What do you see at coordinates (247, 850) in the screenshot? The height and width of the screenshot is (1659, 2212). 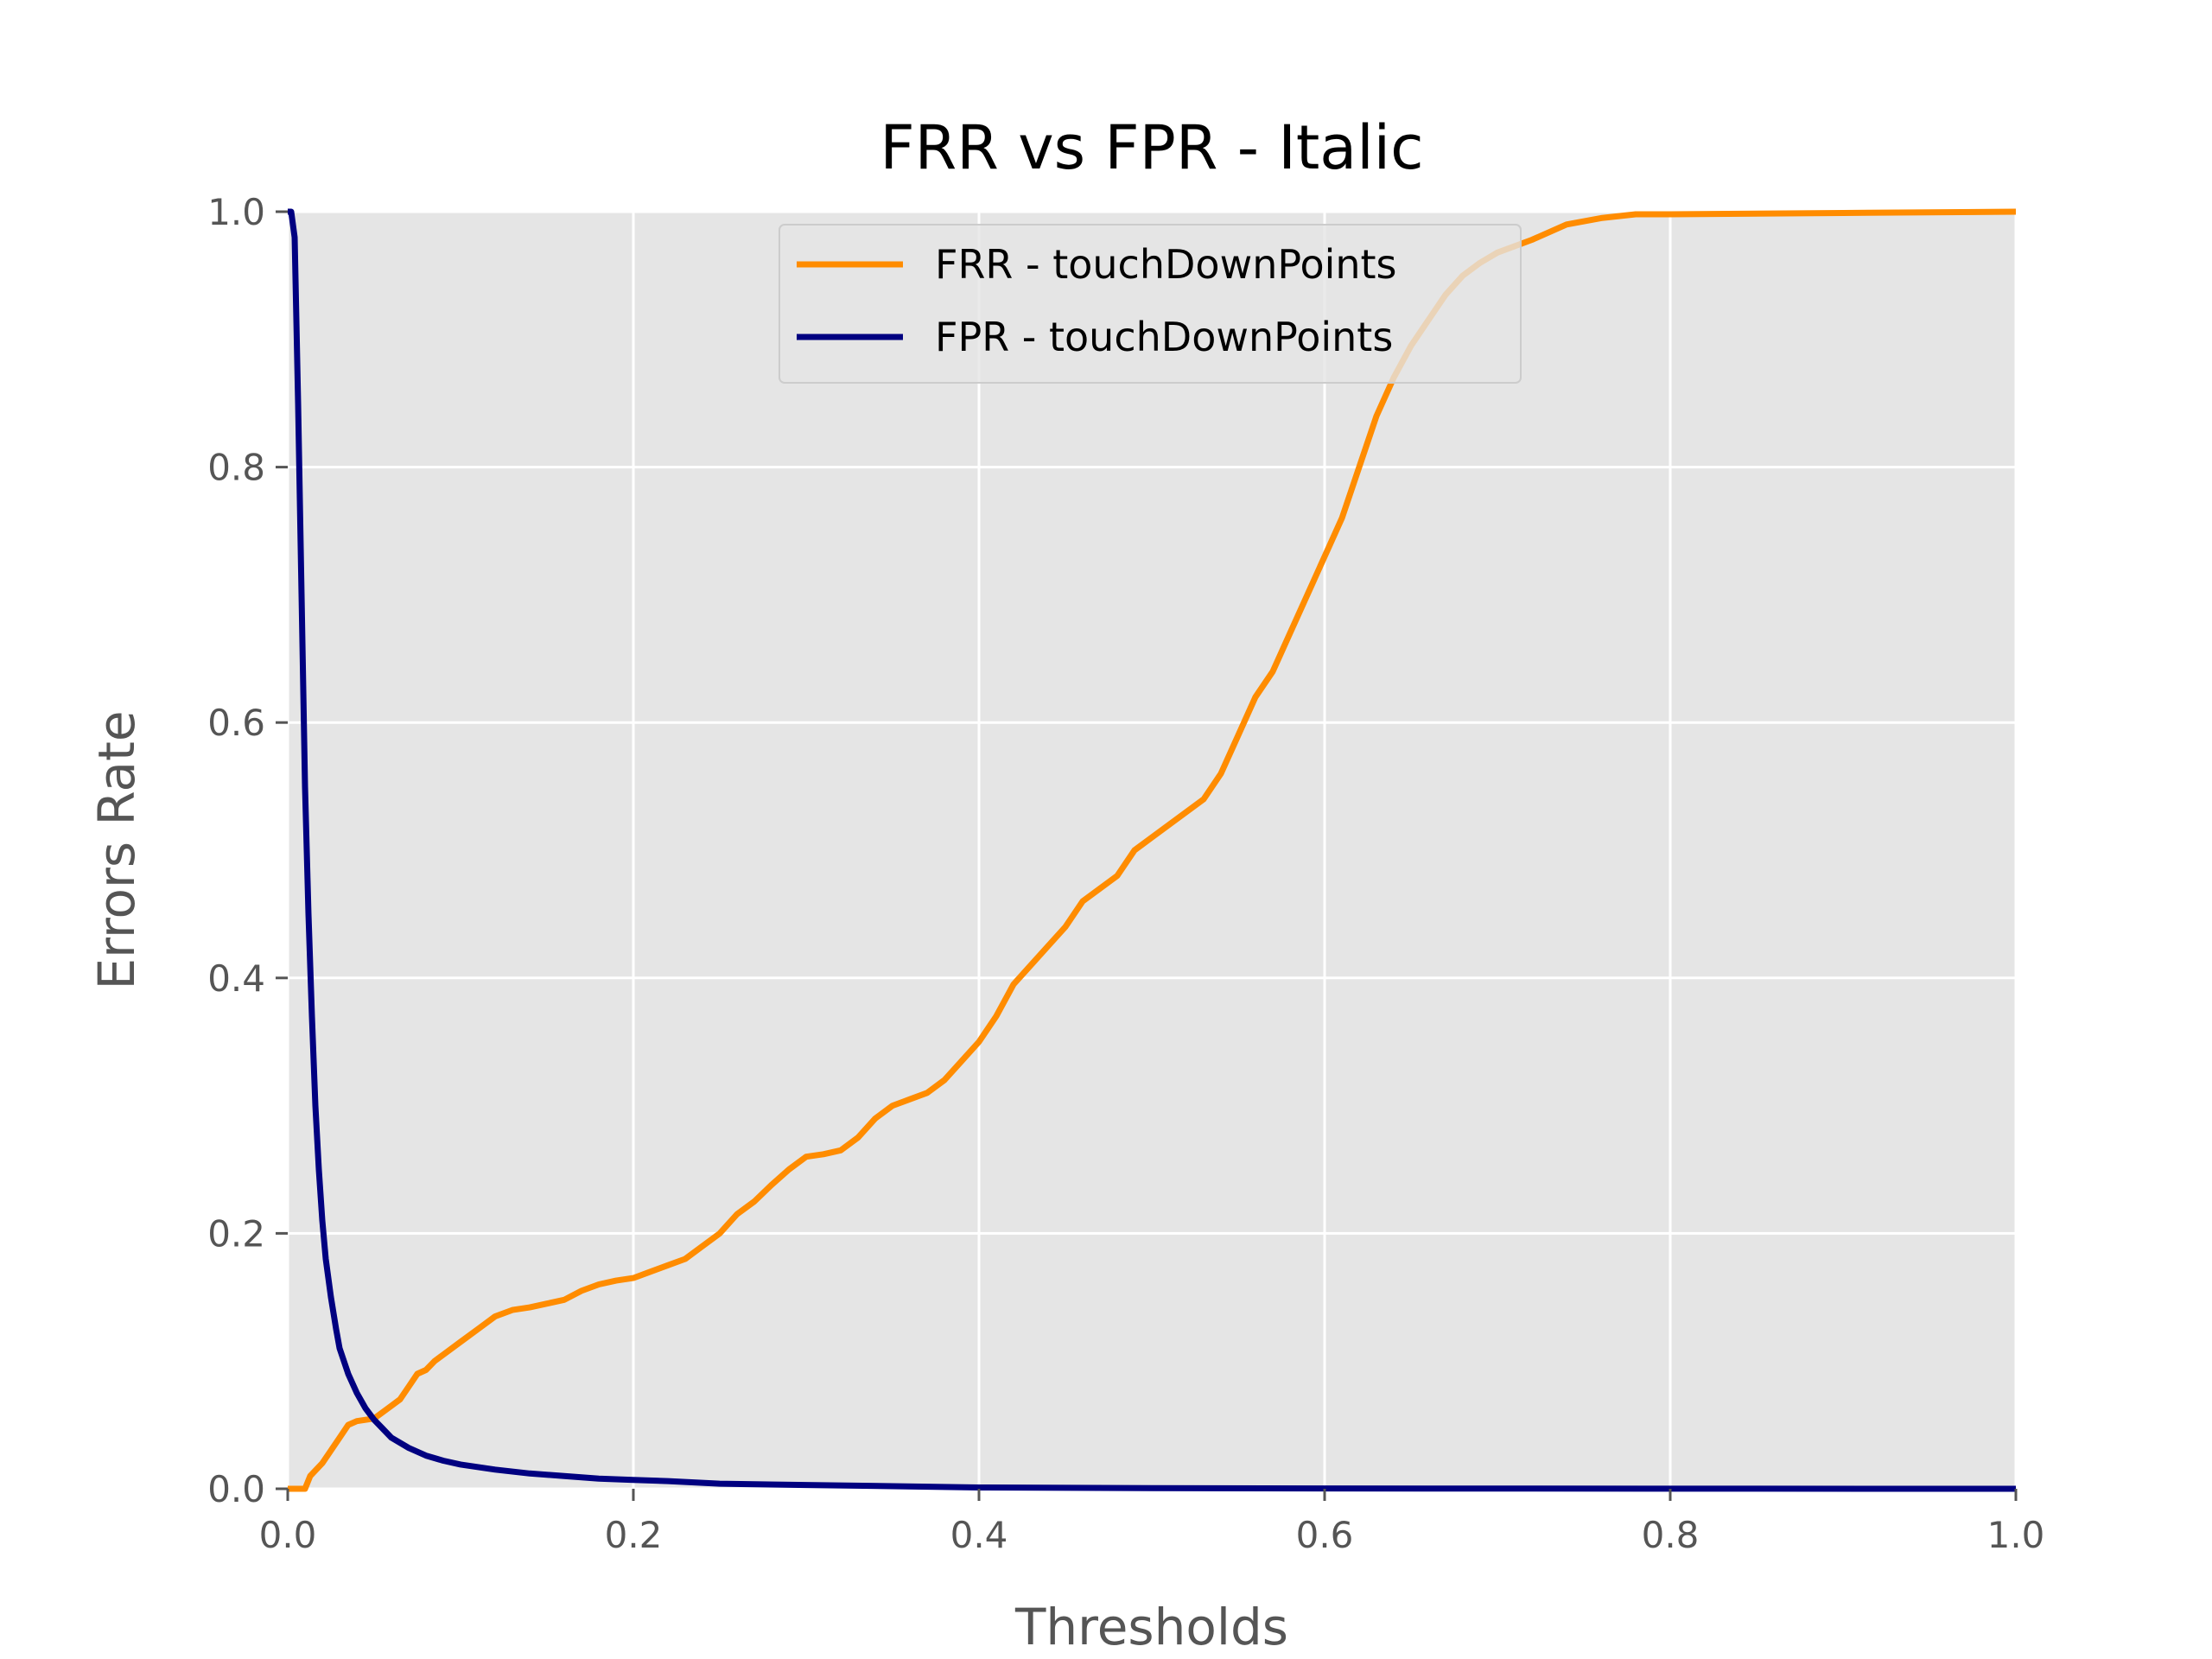 I see `y-axis-ticks: 0.0 0.2 0.4 0.6 0.8 1.0` at bounding box center [247, 850].